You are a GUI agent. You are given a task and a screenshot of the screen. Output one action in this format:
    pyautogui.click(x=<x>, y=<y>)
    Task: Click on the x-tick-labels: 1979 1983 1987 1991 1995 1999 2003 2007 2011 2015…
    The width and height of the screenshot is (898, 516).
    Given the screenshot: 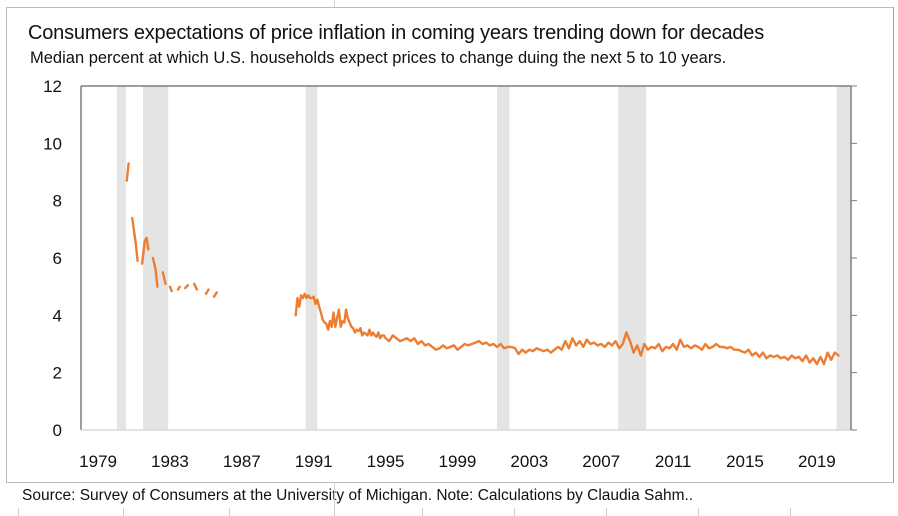 What is the action you would take?
    pyautogui.click(x=457, y=461)
    